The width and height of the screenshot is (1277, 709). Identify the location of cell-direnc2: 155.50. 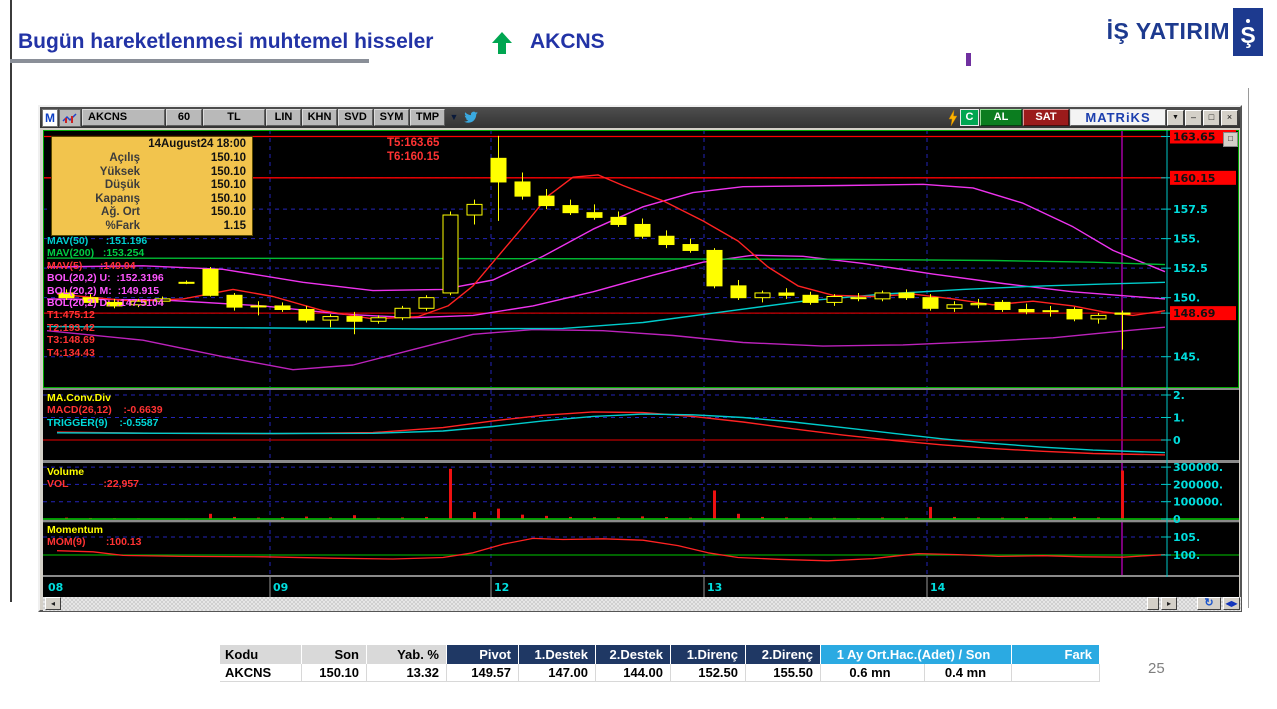
(783, 673).